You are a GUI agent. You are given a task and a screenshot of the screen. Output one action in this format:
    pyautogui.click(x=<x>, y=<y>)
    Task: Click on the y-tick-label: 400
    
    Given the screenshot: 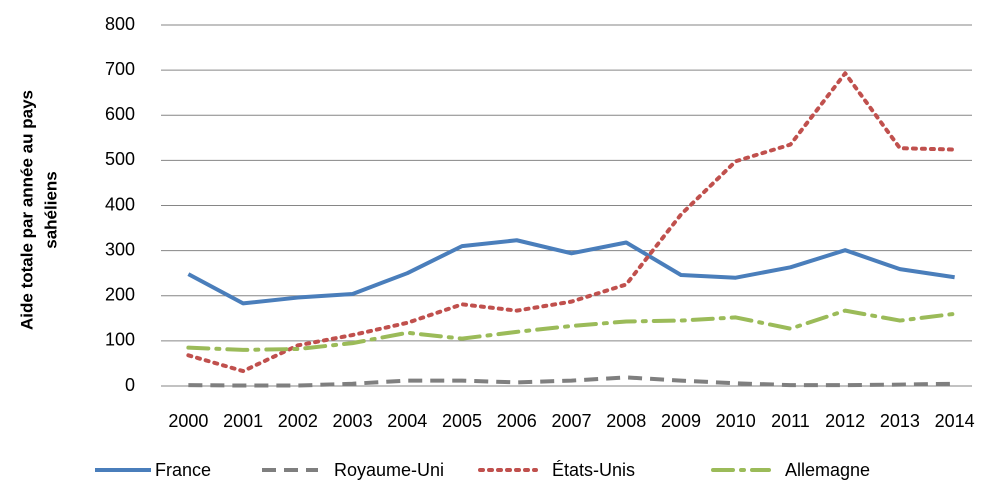 What is the action you would take?
    pyautogui.click(x=120, y=204)
    